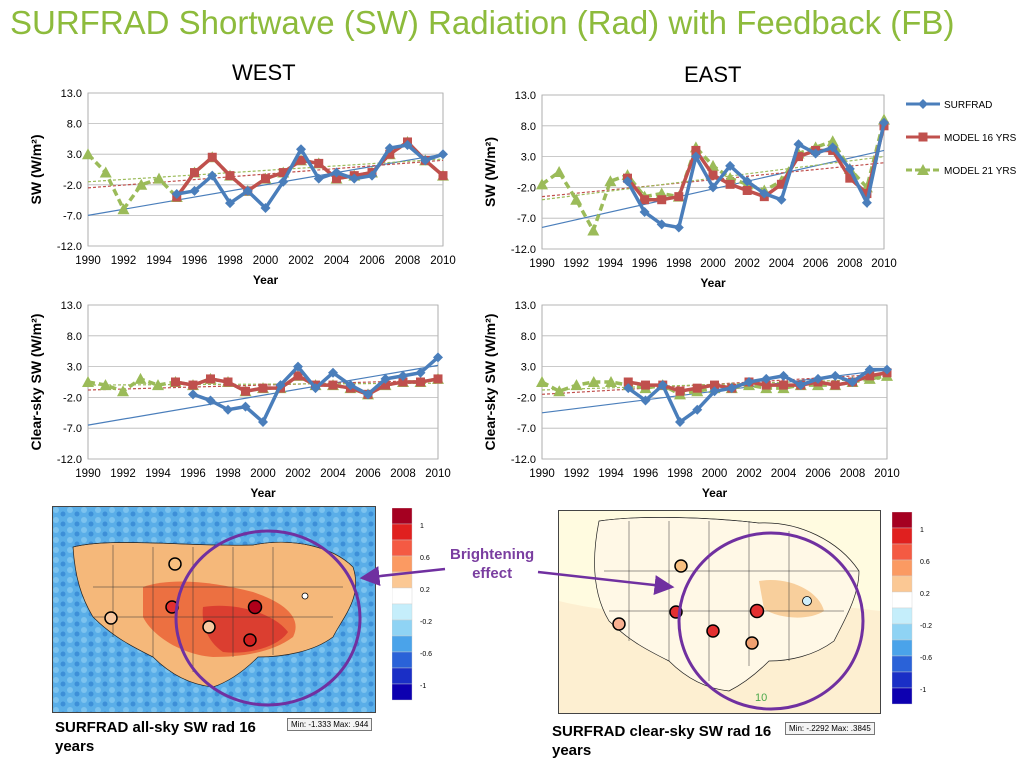 The image size is (1024, 768). What do you see at coordinates (980, 138) in the screenshot?
I see `legend-label: MODEL 16 YRS` at bounding box center [980, 138].